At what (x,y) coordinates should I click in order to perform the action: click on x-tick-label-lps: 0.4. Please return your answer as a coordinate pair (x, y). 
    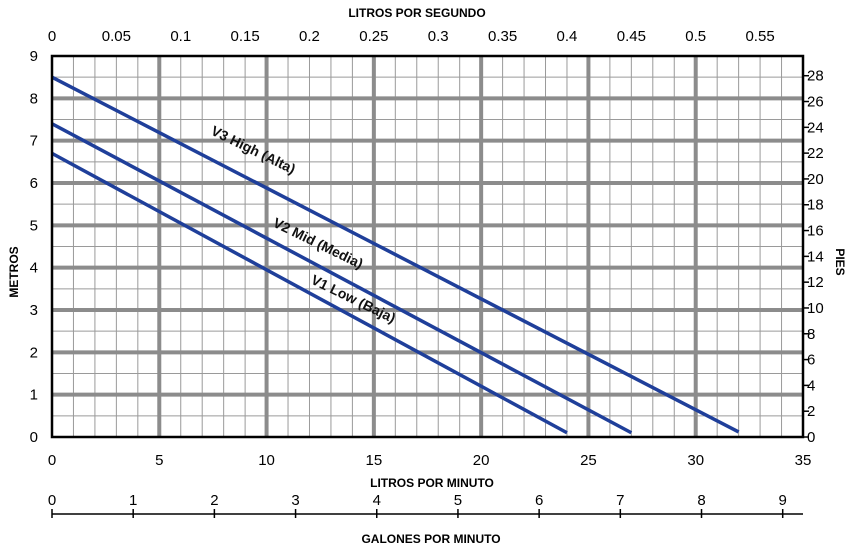
    Looking at the image, I should click on (567, 36).